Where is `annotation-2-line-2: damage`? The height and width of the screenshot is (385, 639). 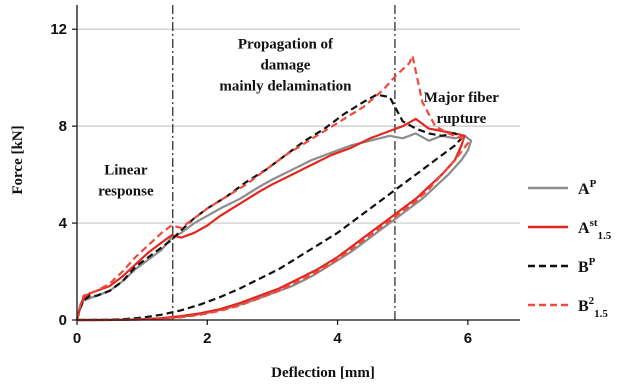 annotation-2-line-2: damage is located at coordinates (285, 66).